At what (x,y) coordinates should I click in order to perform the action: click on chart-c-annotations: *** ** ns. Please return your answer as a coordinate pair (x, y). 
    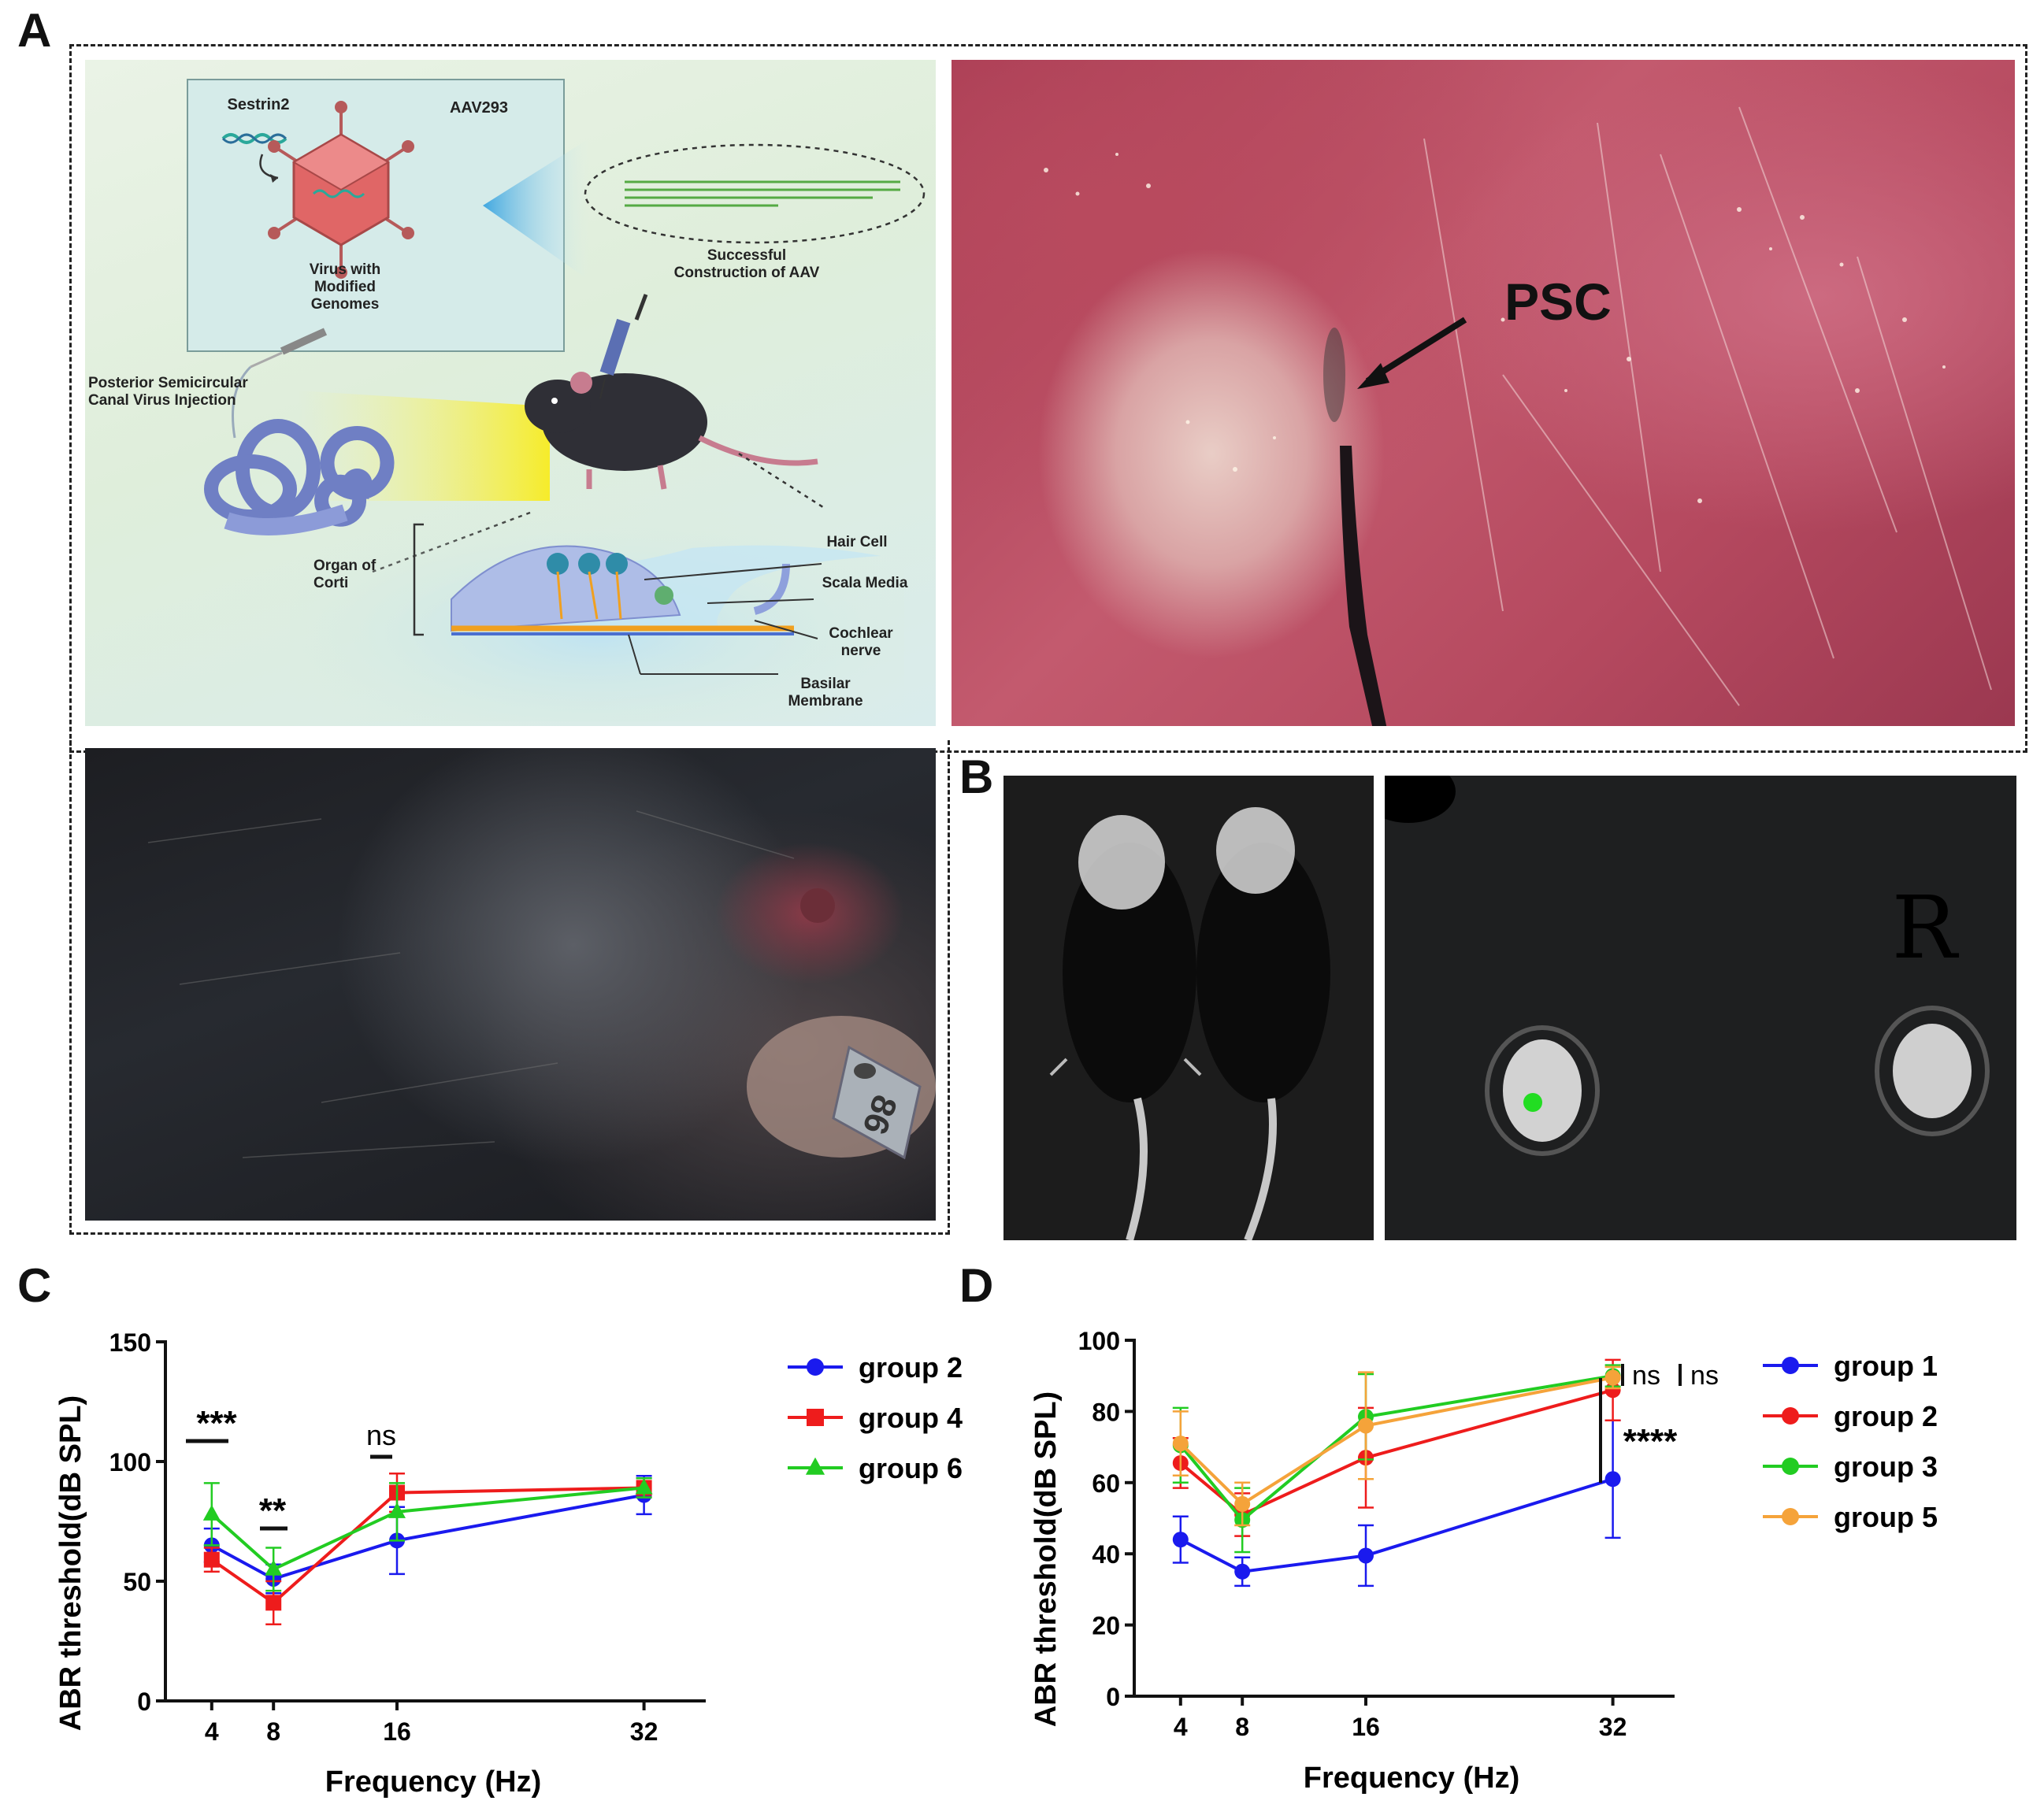
    Looking at the image, I should click on (291, 1467).